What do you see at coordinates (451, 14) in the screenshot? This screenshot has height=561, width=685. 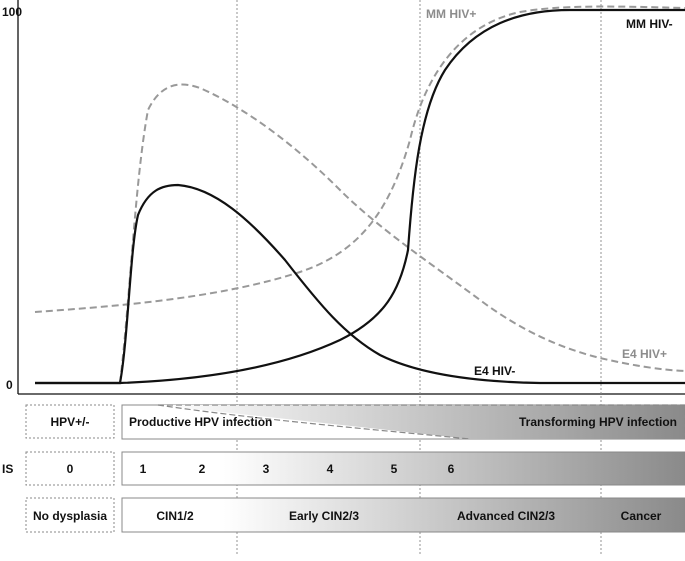 I see `mm-hiv-pos-label: MM HIV+` at bounding box center [451, 14].